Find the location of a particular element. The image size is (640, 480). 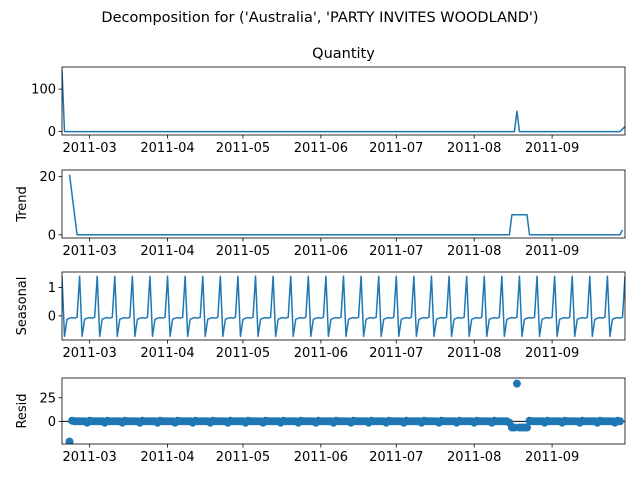

seasonal-ytick-label: 1 is located at coordinates (52, 288).